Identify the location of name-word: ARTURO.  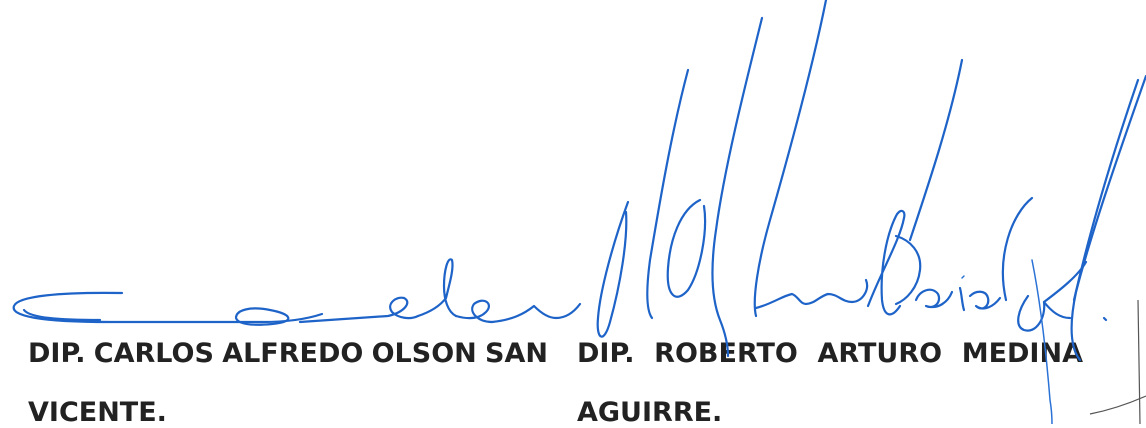
(880, 353).